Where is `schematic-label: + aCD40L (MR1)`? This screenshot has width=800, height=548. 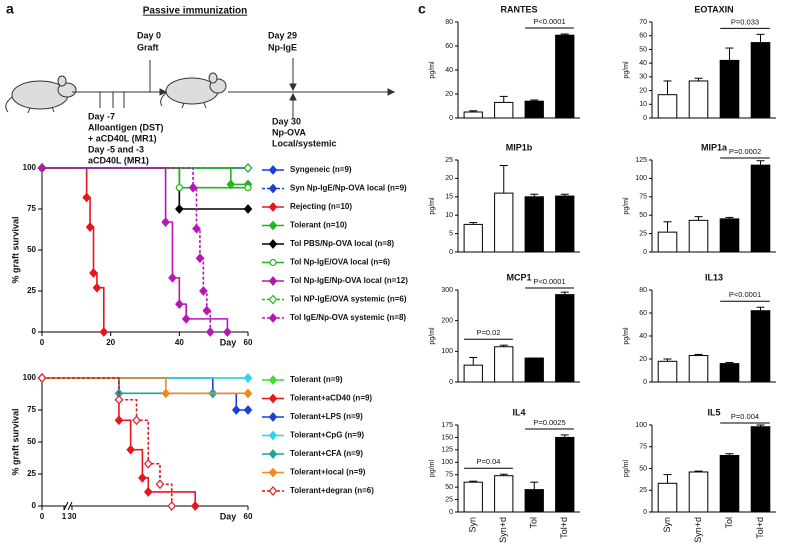
schematic-label: + aCD40L (MR1) is located at coordinates (122, 138).